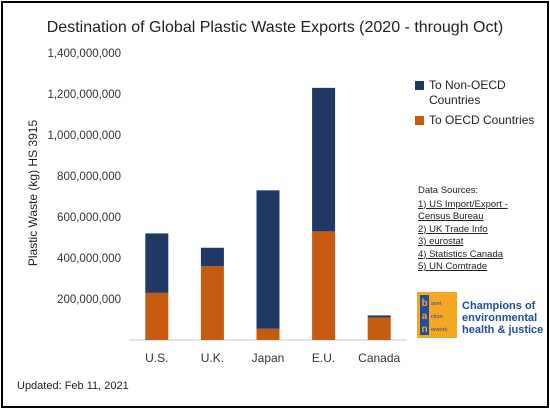  Describe the element at coordinates (419, 85) in the screenshot. I see `legend-swatch-non-oecd` at that location.